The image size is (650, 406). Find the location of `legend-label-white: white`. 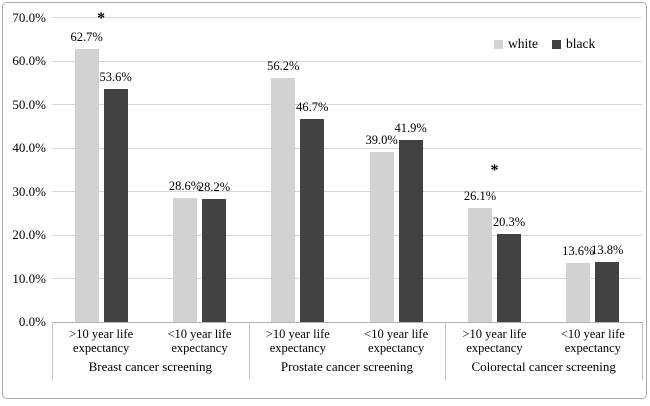

legend-label-white: white is located at coordinates (523, 43).